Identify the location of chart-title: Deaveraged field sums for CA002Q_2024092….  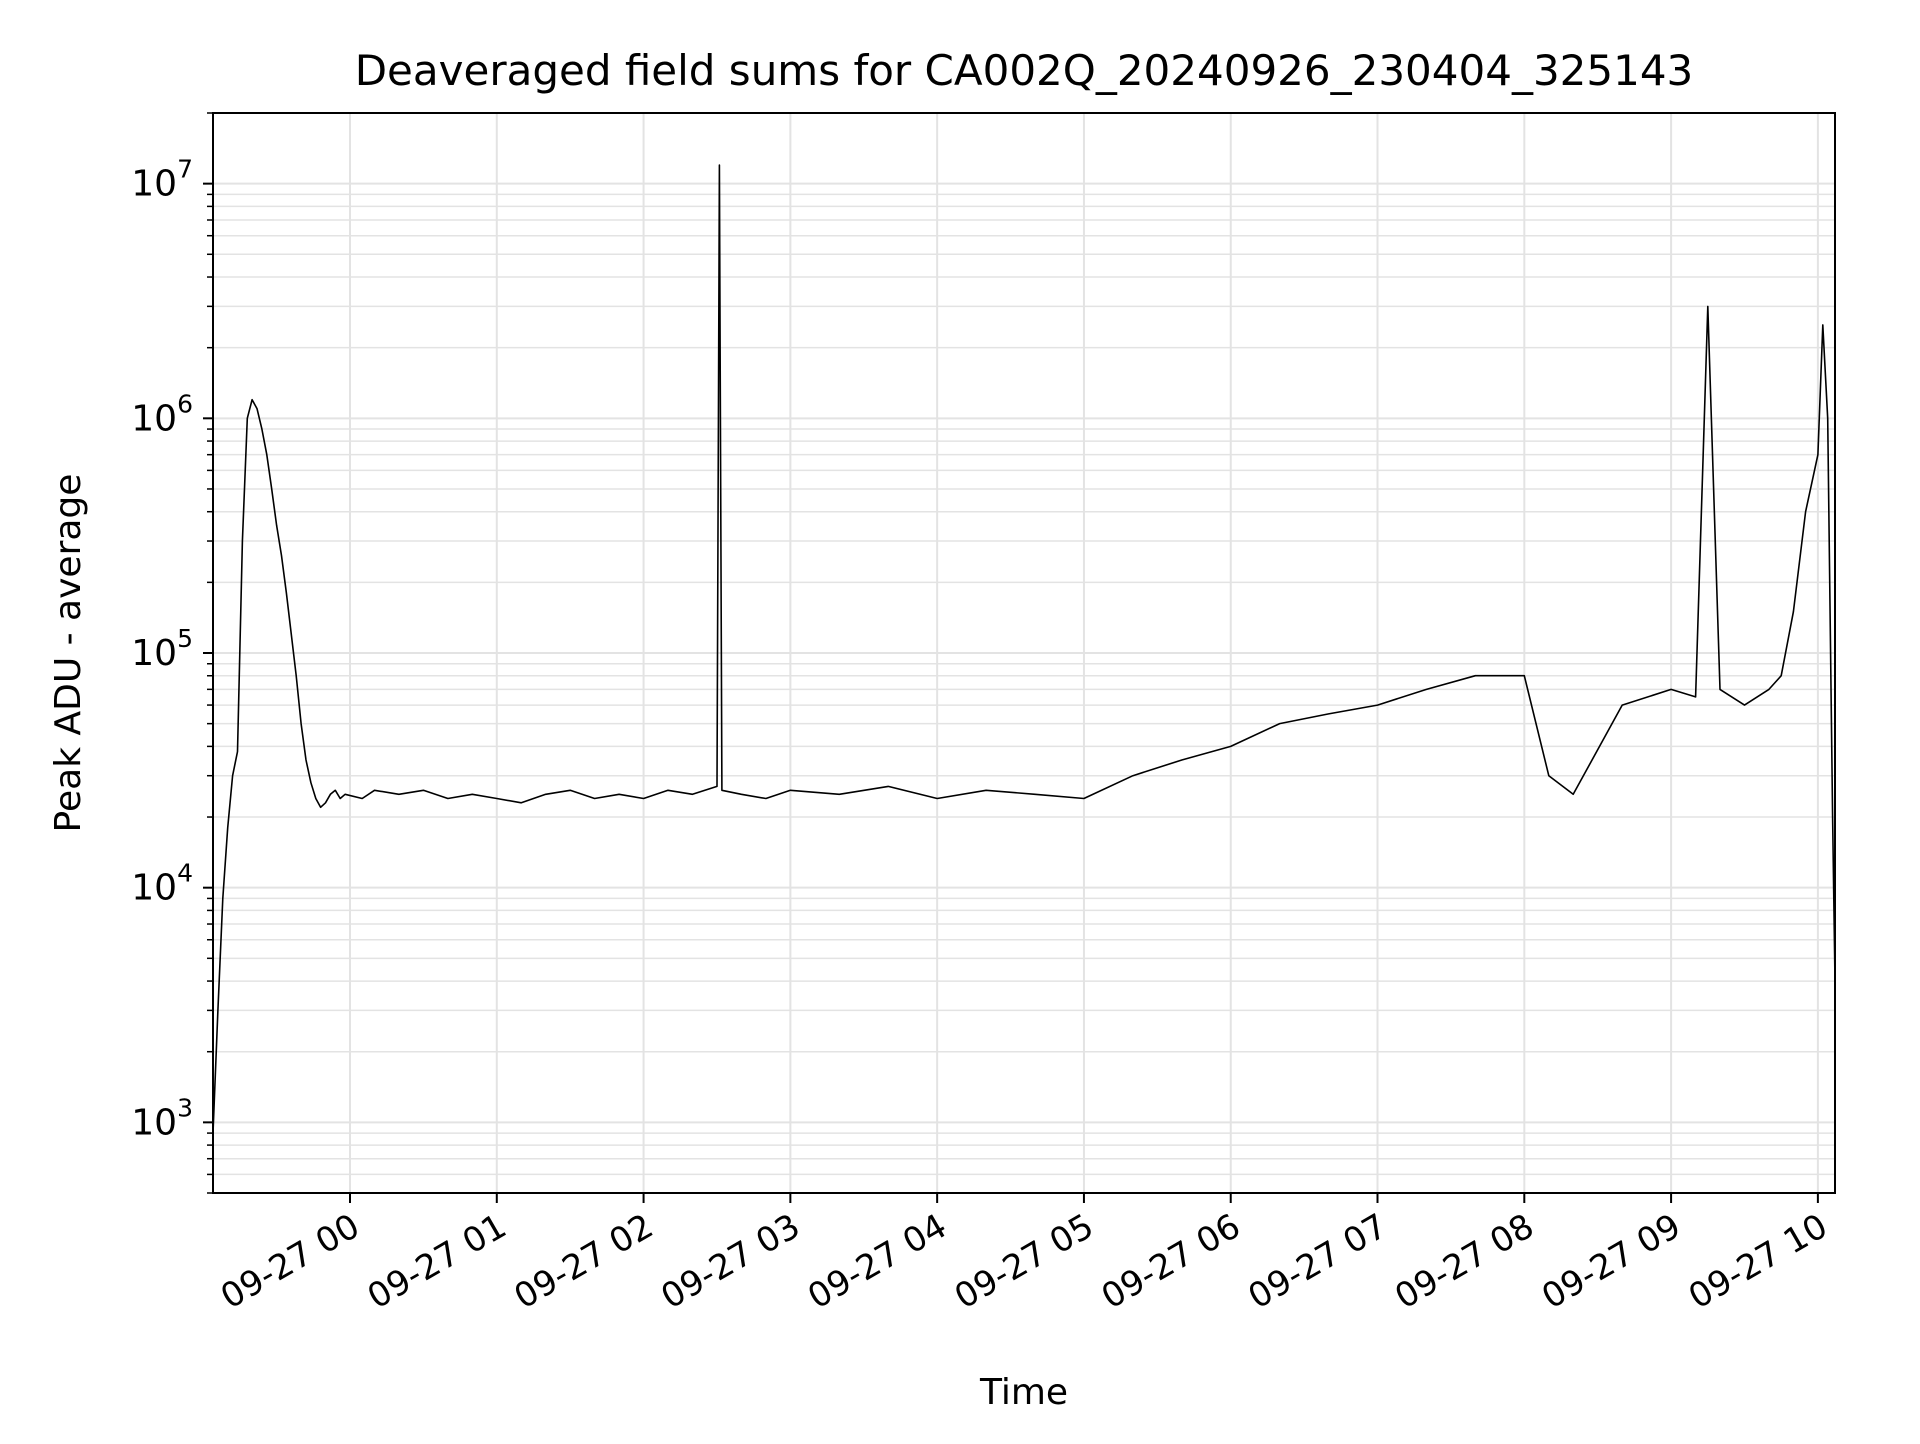
(1024, 70).